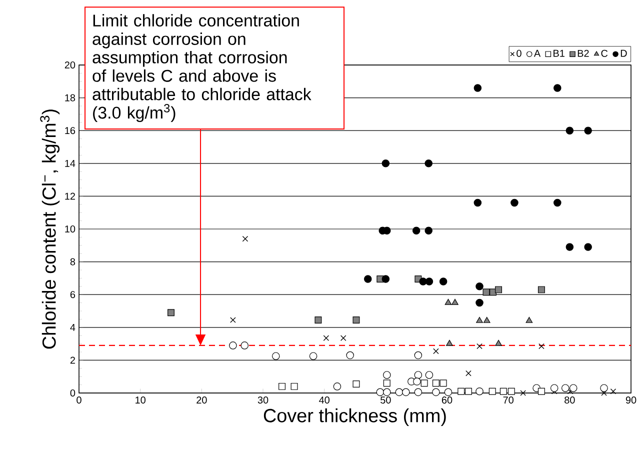  Describe the element at coordinates (631, 400) in the screenshot. I see `x-tick-label: 90` at that location.